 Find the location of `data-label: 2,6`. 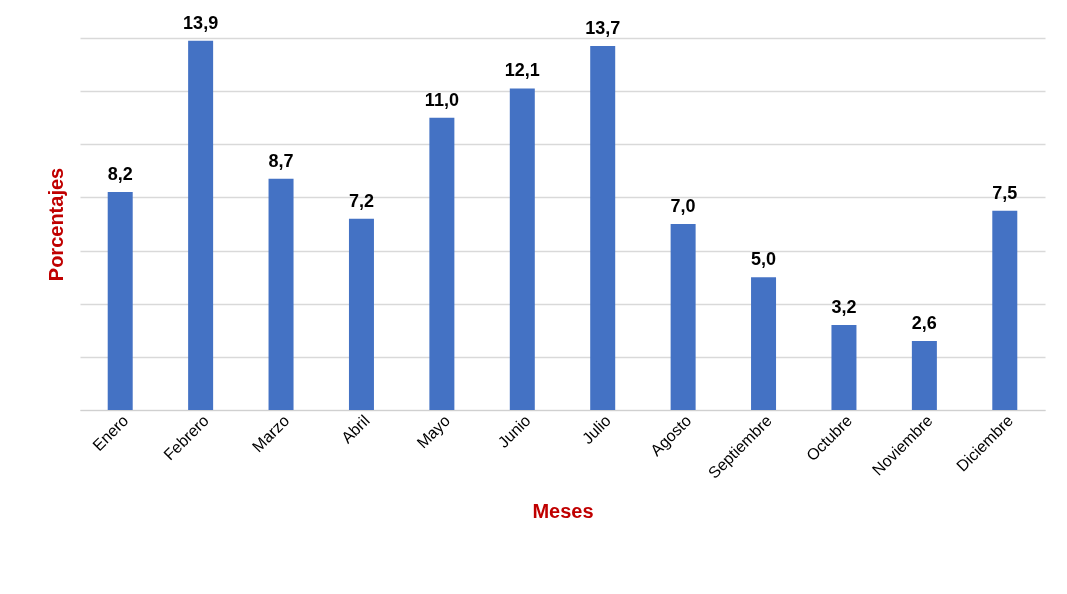

data-label: 2,6 is located at coordinates (924, 322).